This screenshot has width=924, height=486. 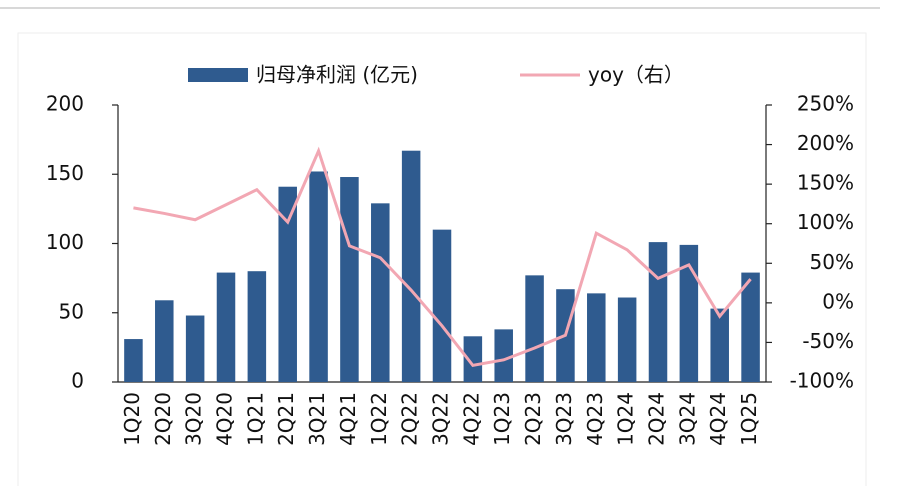 What do you see at coordinates (533, 419) in the screenshot?
I see `x-tick-label: 2Q23` at bounding box center [533, 419].